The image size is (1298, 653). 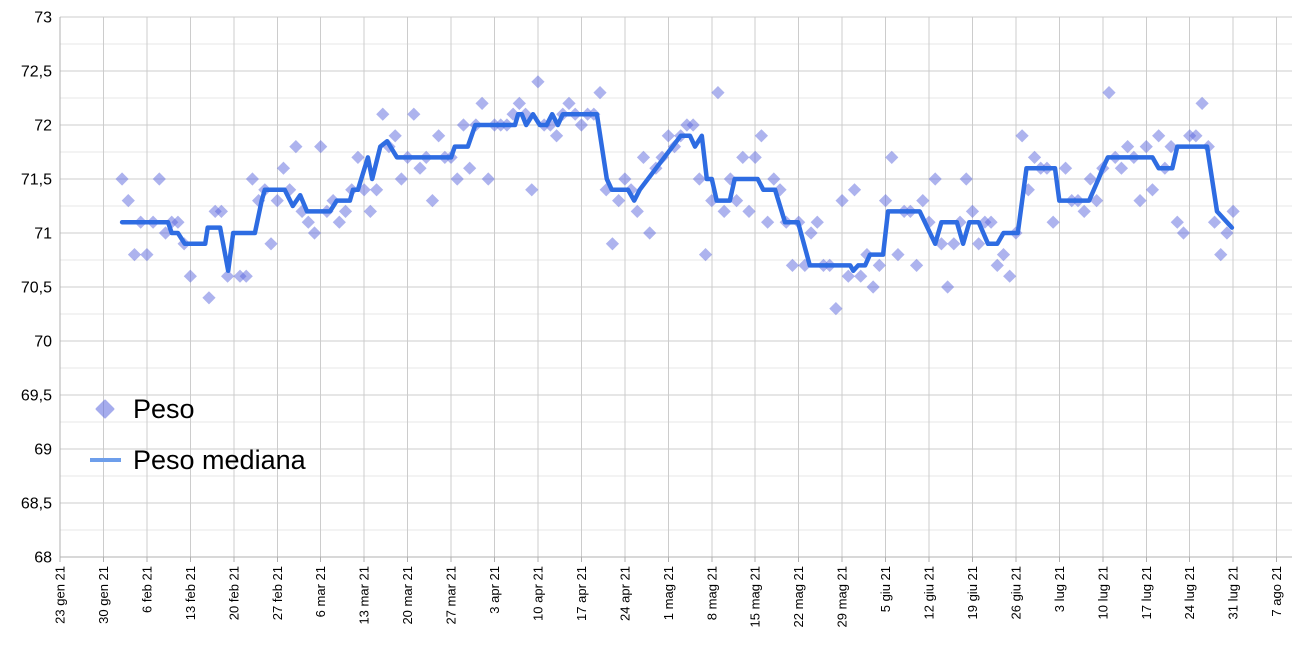 I want to click on y-tick-label: 71, so click(x=43, y=234).